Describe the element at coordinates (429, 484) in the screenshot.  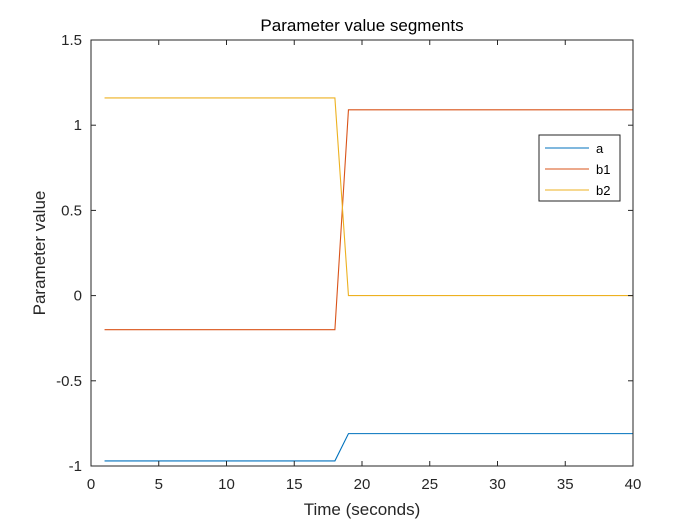
I see `x-tick-label: 25` at that location.